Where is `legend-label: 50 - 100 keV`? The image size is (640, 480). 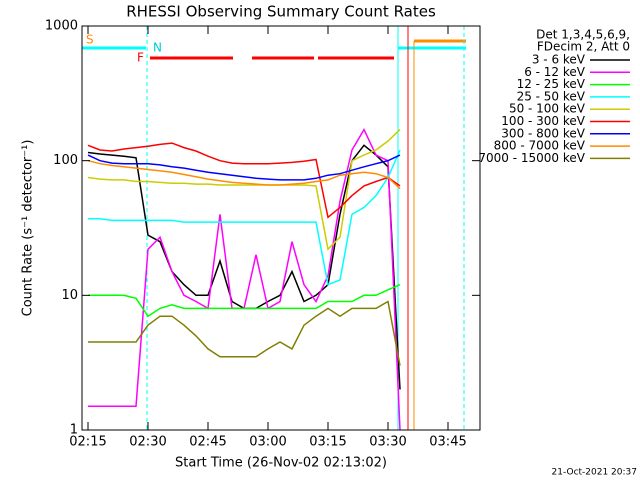 legend-label: 50 - 100 keV is located at coordinates (547, 109).